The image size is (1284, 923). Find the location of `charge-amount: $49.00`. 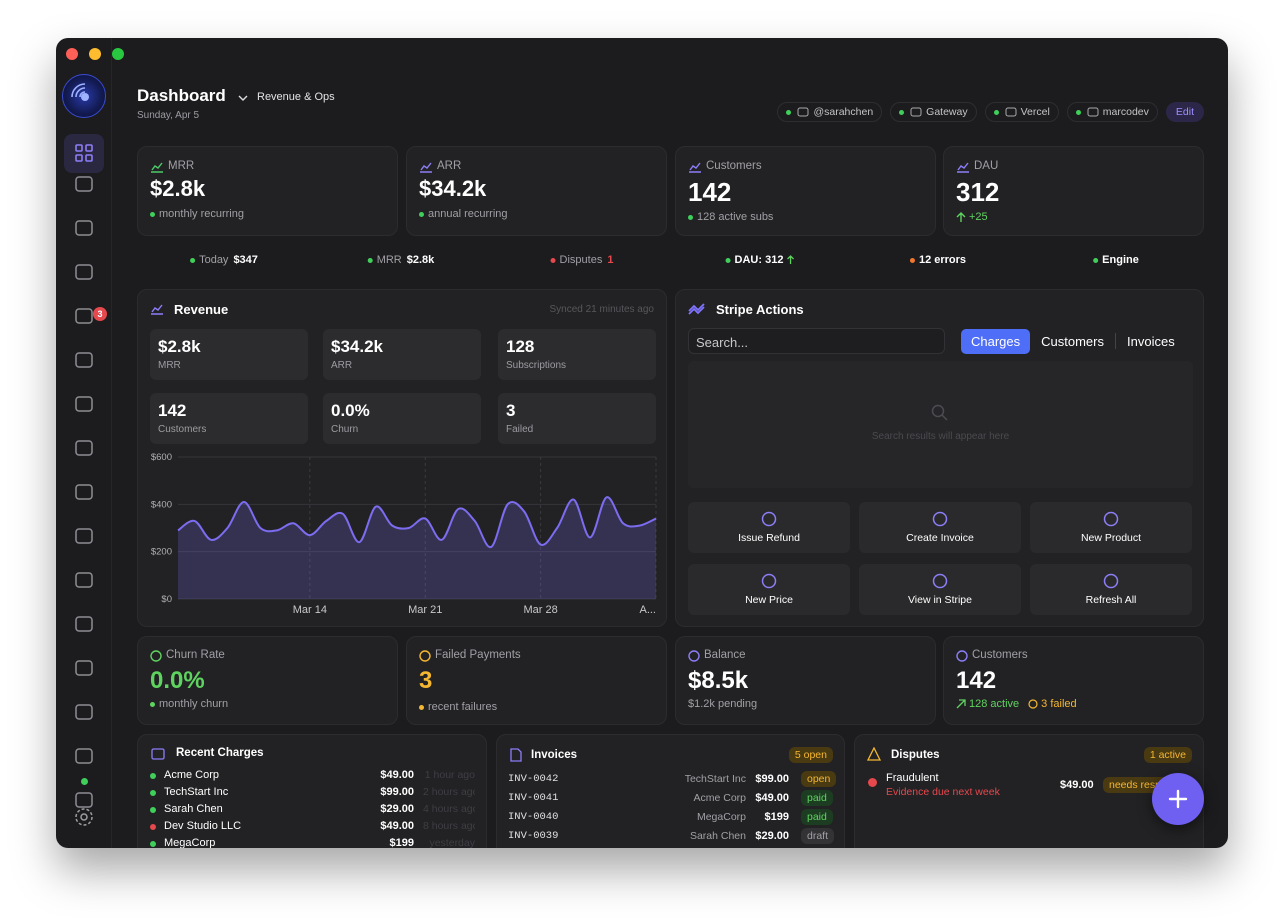

charge-amount: $49.00 is located at coordinates (397, 775).